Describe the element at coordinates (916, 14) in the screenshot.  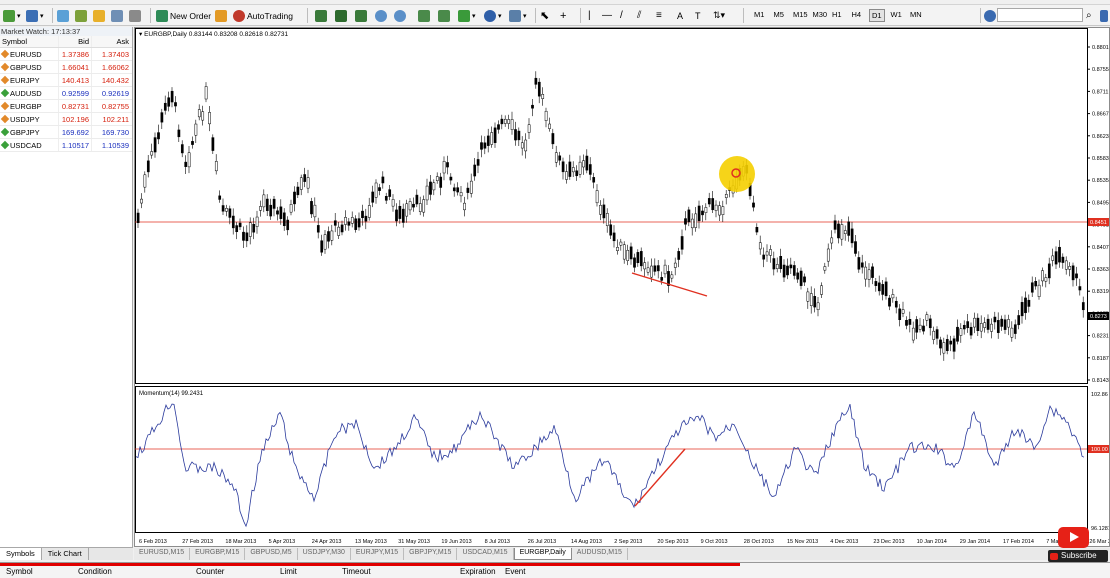
I see `timeframe-mn: MN` at that location.